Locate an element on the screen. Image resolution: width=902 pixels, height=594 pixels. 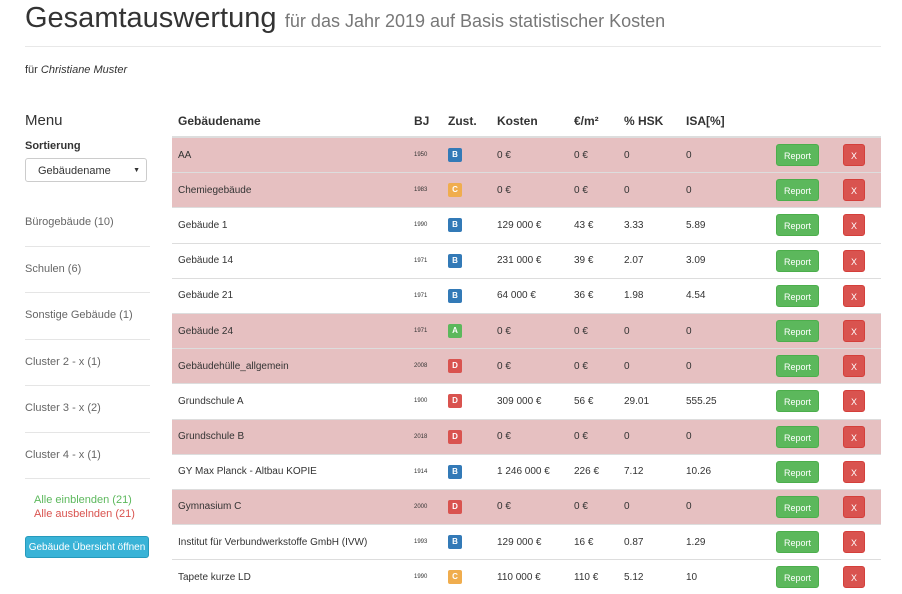
cell-name: Chemiegebäude is located at coordinates (290, 190).